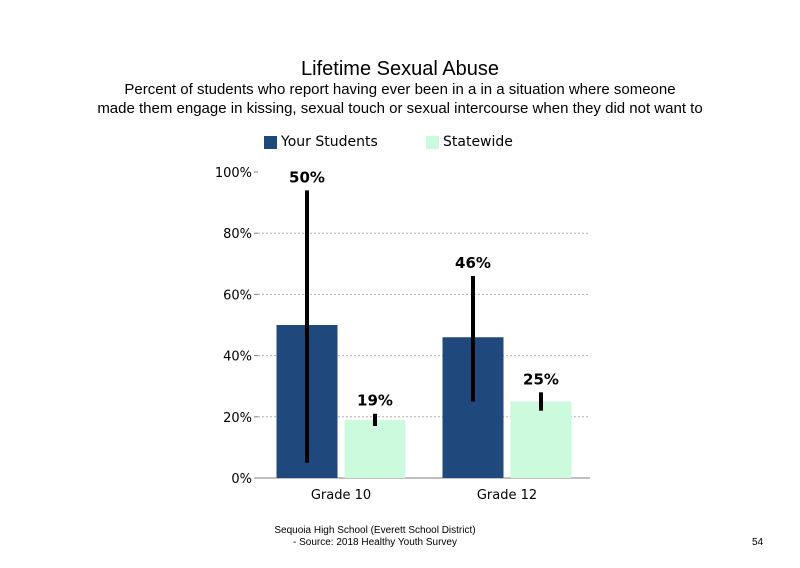 Image resolution: width=800 pixels, height=568 pixels. What do you see at coordinates (270, 142) in the screenshot?
I see `legend-swatch-your-students` at bounding box center [270, 142].